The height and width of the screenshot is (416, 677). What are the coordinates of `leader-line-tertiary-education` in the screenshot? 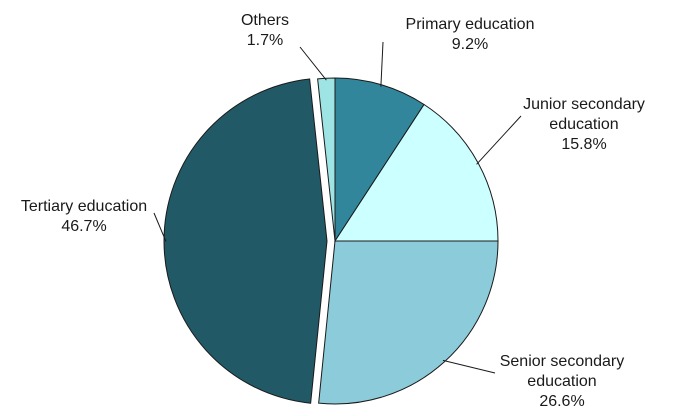 It's located at (160, 227).